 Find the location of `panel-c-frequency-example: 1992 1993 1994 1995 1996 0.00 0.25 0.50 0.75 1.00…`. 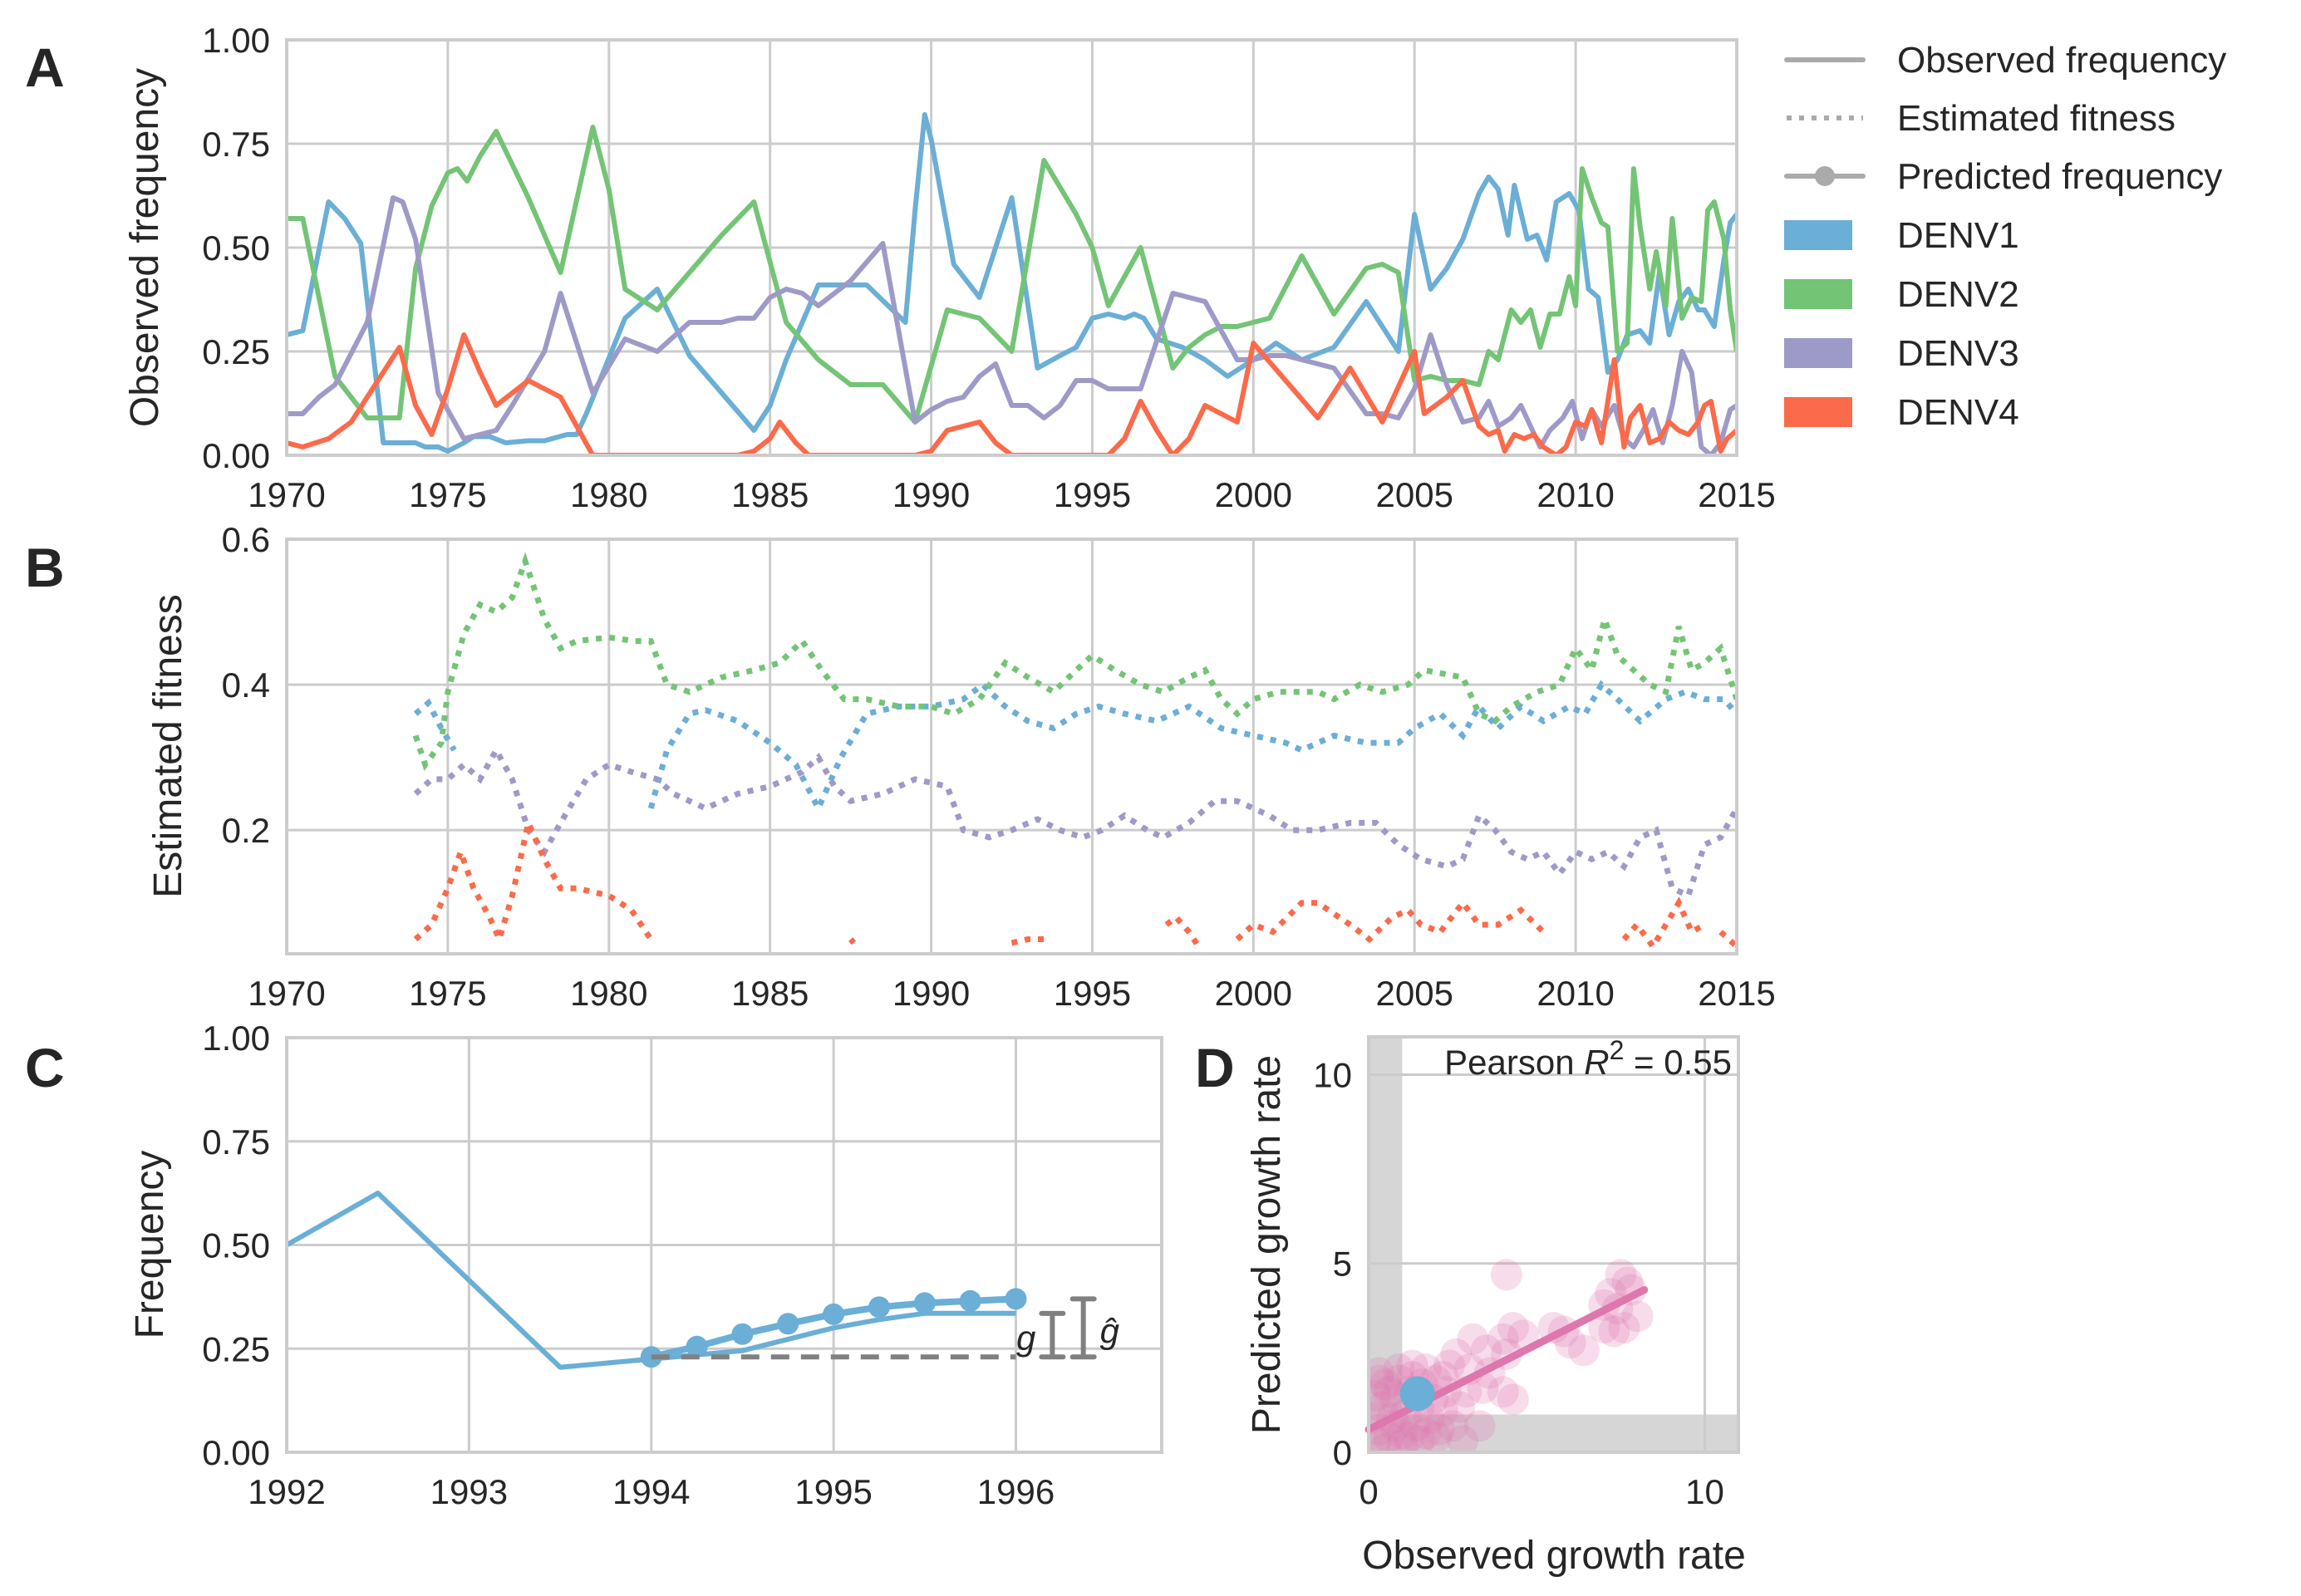

panel-c-frequency-example: 1992 1993 1994 1995 1996 0.00 0.25 0.50 0.75 1.00… is located at coordinates (682, 1265).